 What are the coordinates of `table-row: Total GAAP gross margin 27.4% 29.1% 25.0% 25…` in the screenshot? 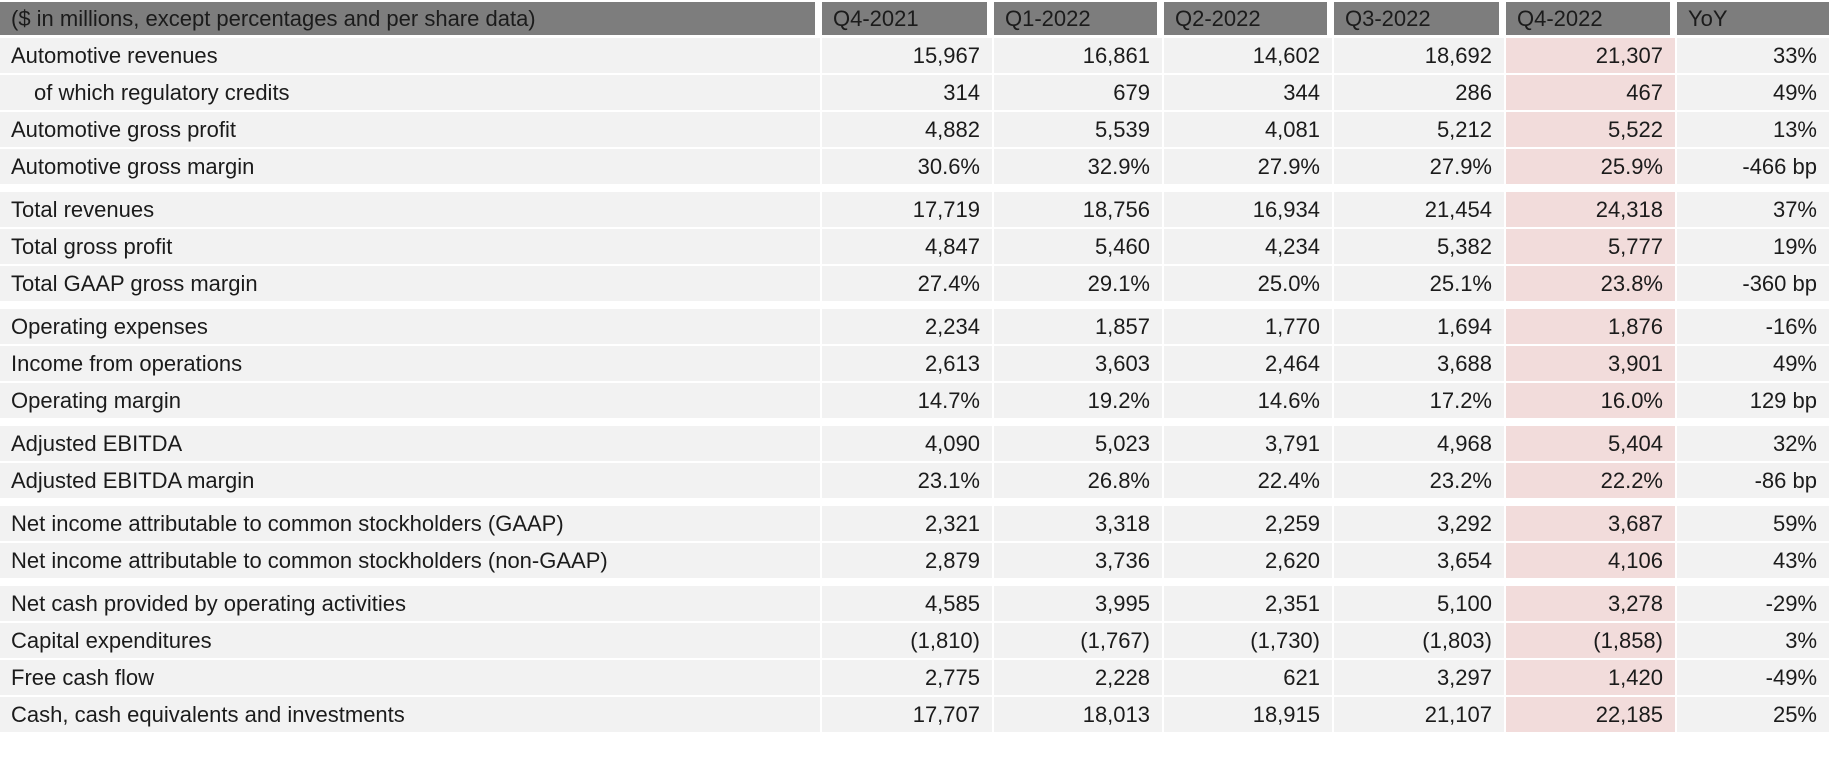 It's located at (914, 284).